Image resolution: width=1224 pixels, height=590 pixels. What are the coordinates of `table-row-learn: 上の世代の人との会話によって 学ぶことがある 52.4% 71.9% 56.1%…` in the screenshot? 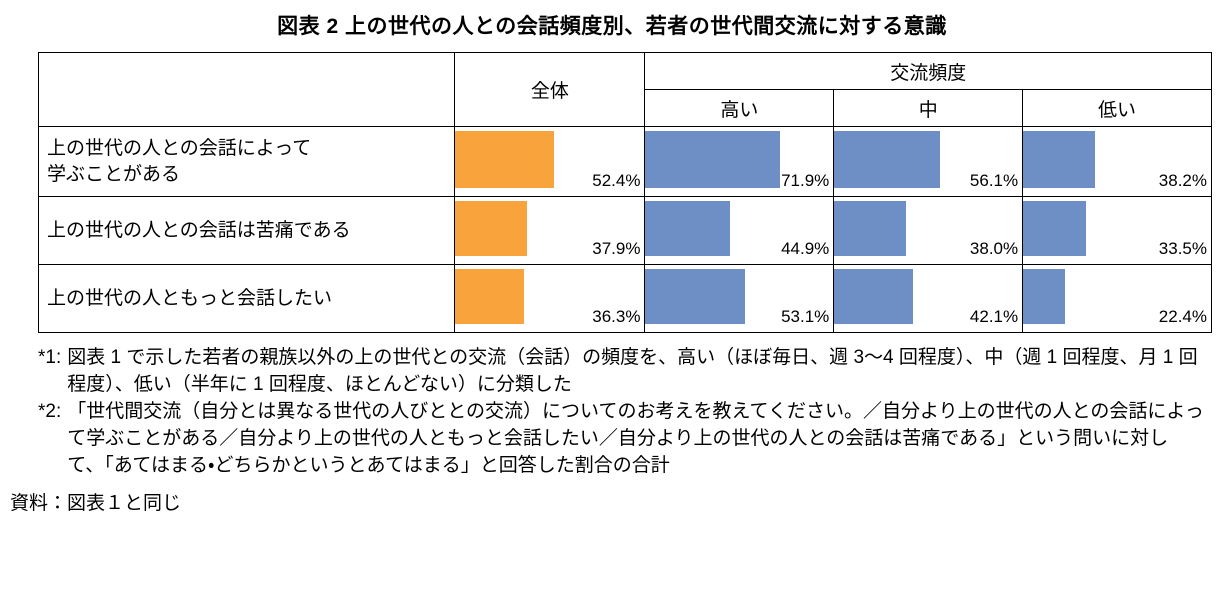 It's located at (624, 161).